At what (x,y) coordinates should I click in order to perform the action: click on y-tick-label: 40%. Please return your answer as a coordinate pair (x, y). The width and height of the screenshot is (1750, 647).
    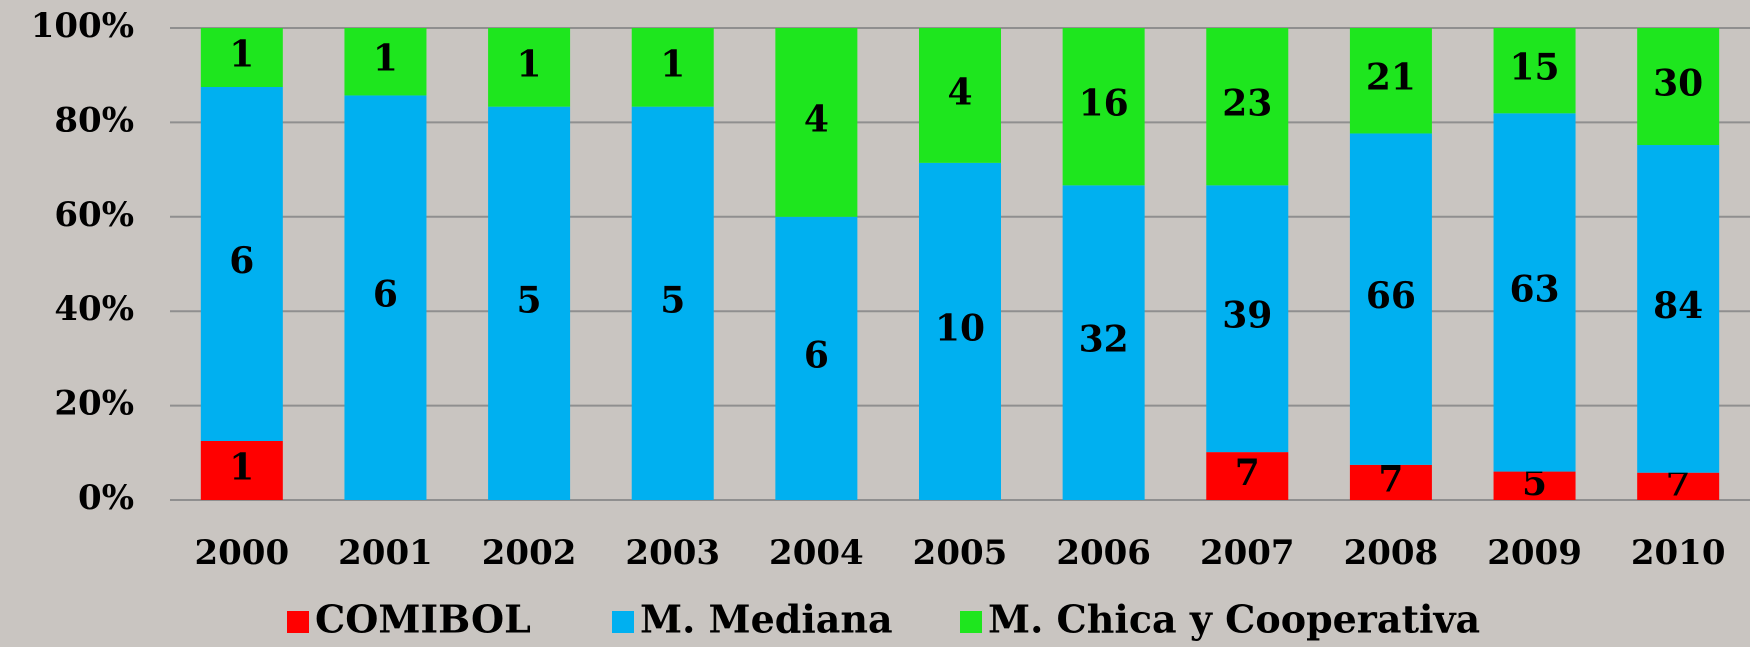
    Looking at the image, I should click on (94, 309).